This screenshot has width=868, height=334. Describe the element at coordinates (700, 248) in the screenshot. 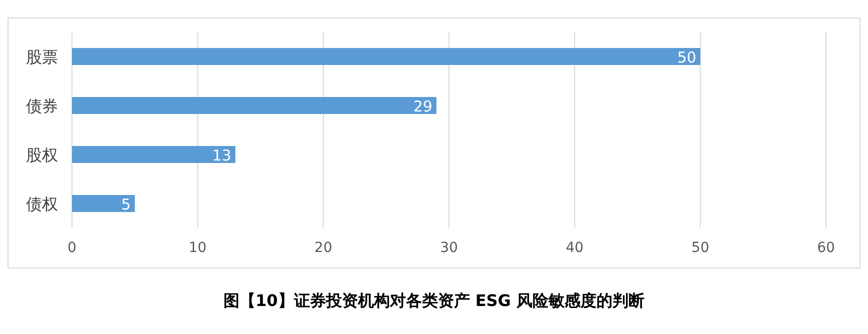

I see `x-tick-label: 50` at that location.